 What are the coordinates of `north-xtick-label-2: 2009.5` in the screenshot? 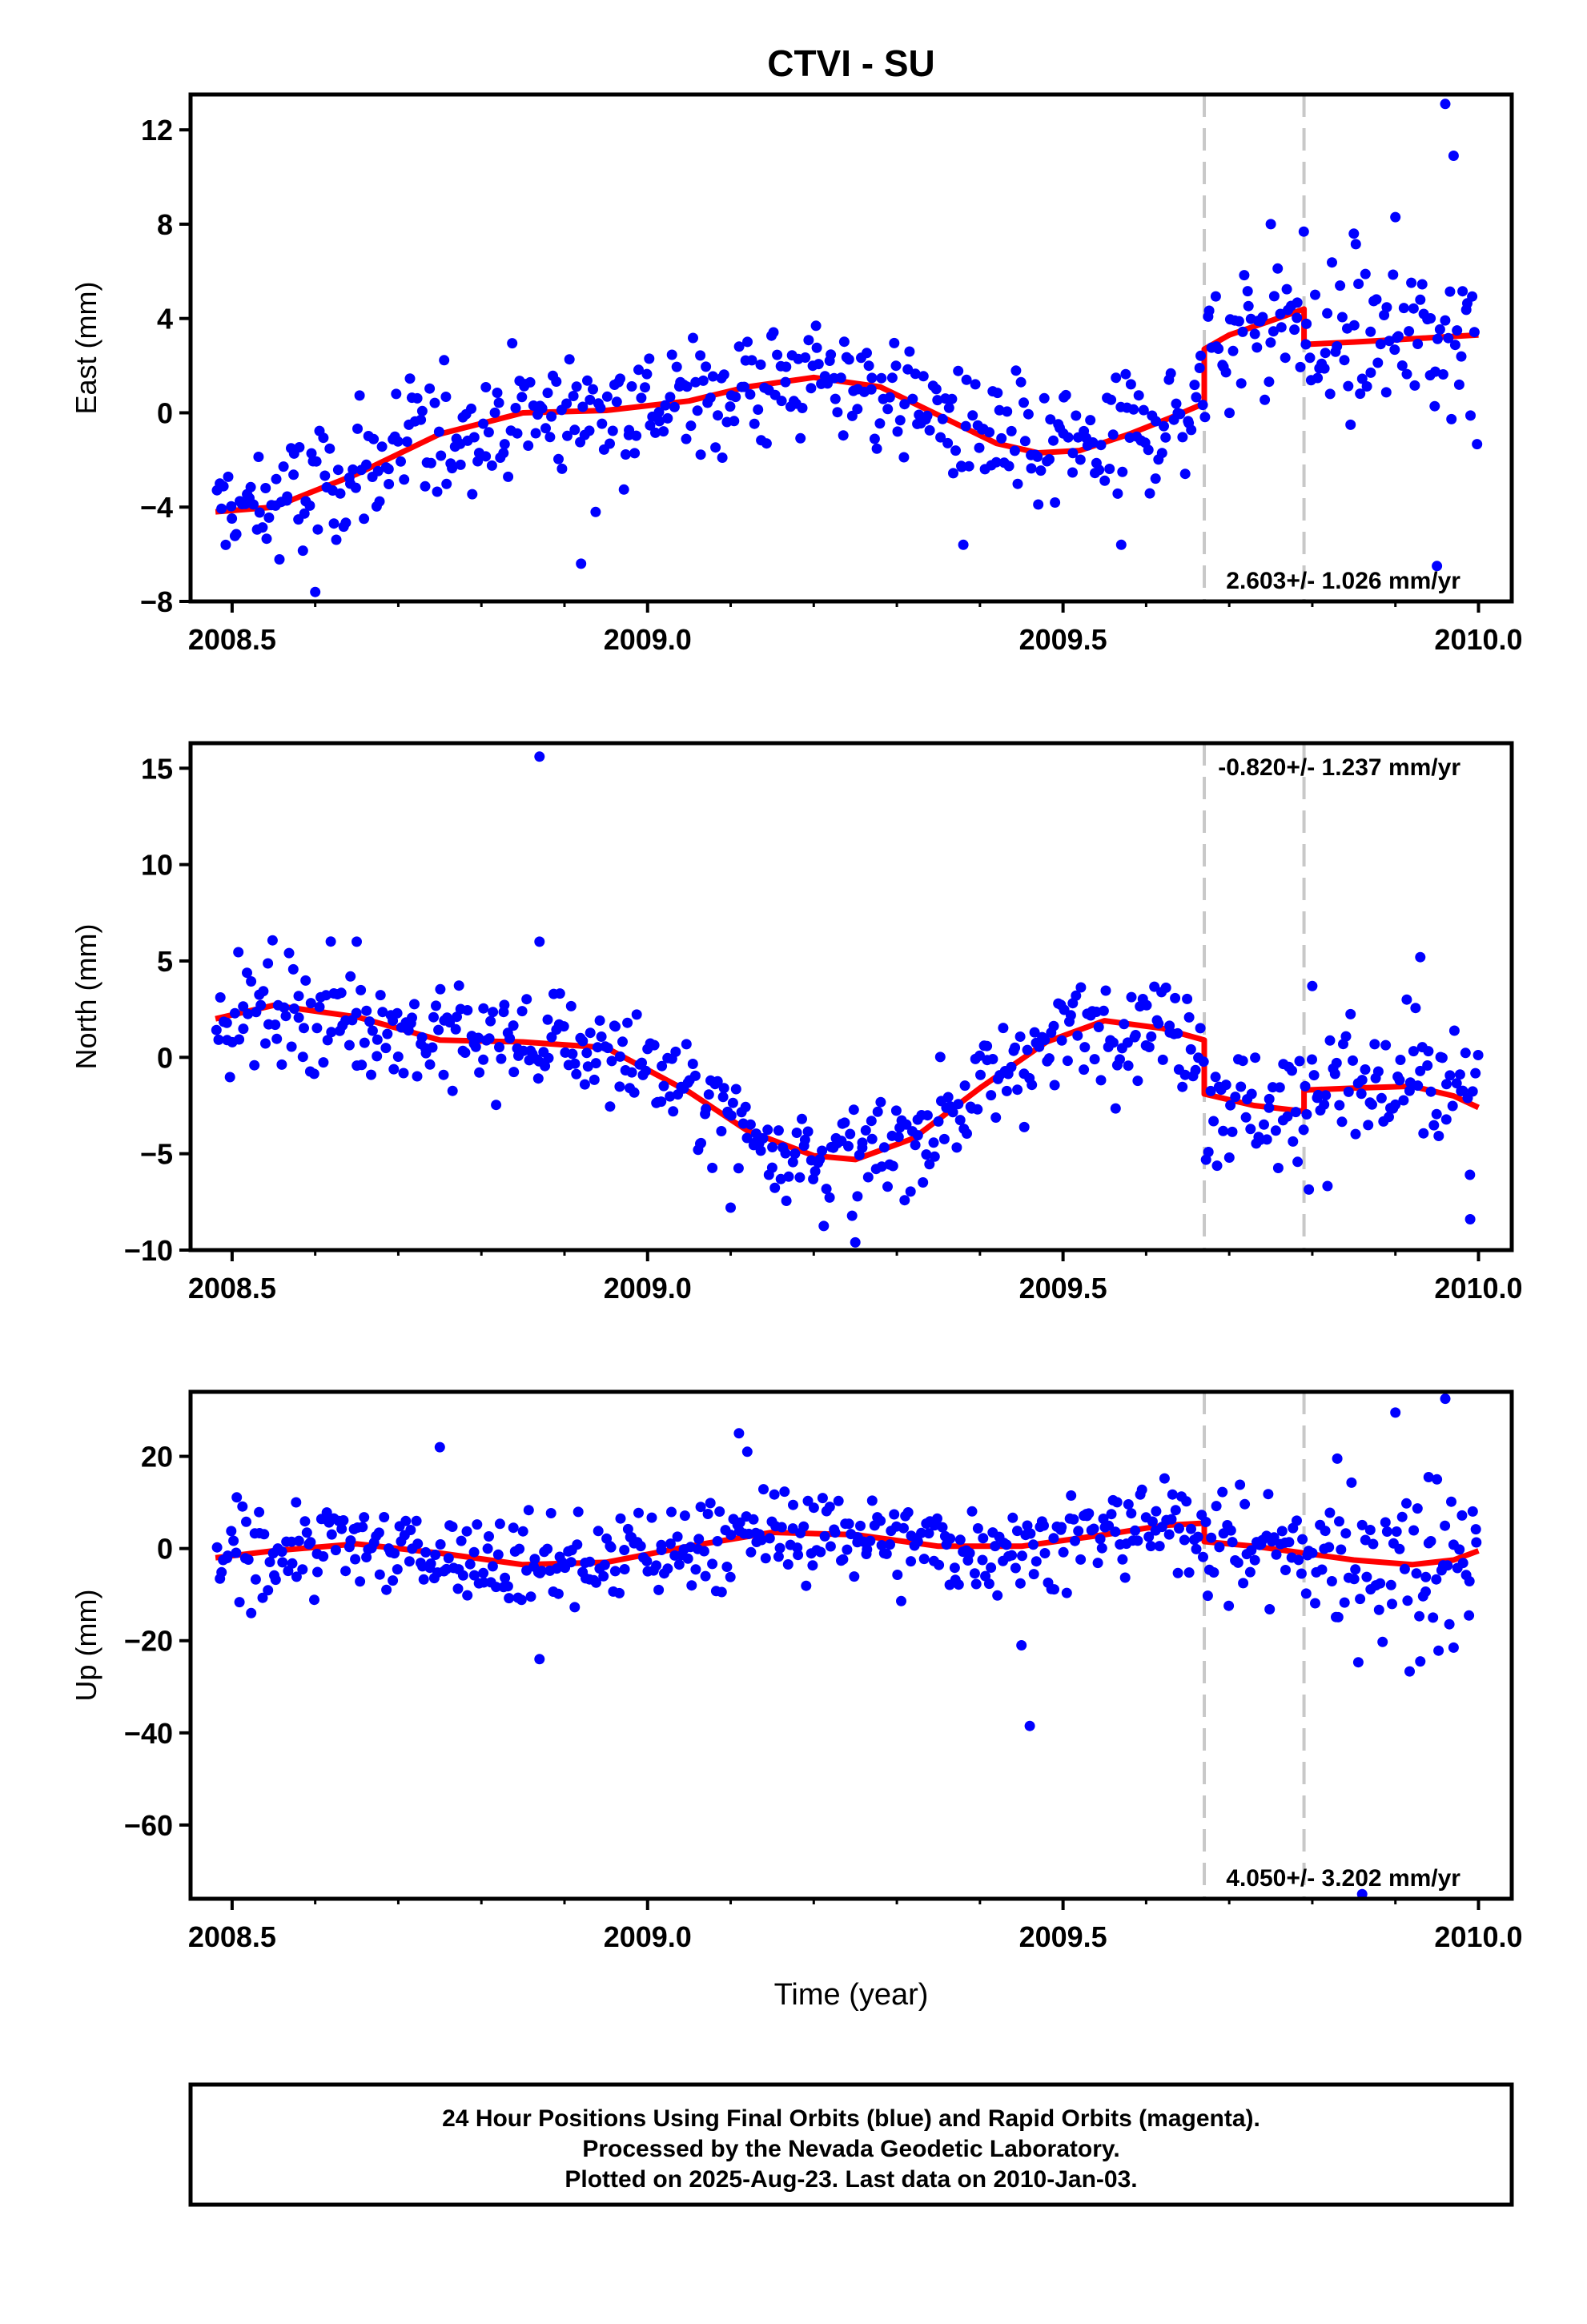 It's located at (1063, 1288).